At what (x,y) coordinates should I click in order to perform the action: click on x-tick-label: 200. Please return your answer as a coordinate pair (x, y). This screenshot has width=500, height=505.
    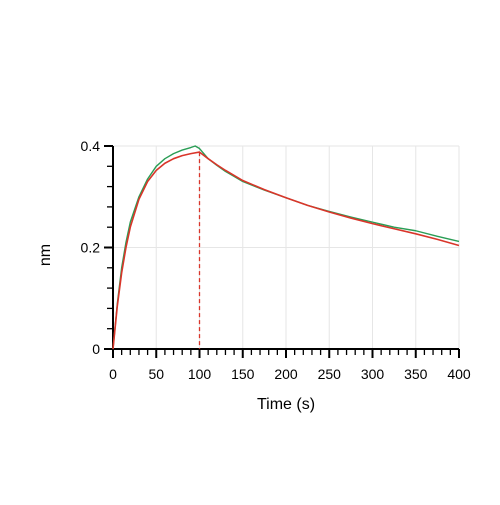
    Looking at the image, I should click on (286, 374).